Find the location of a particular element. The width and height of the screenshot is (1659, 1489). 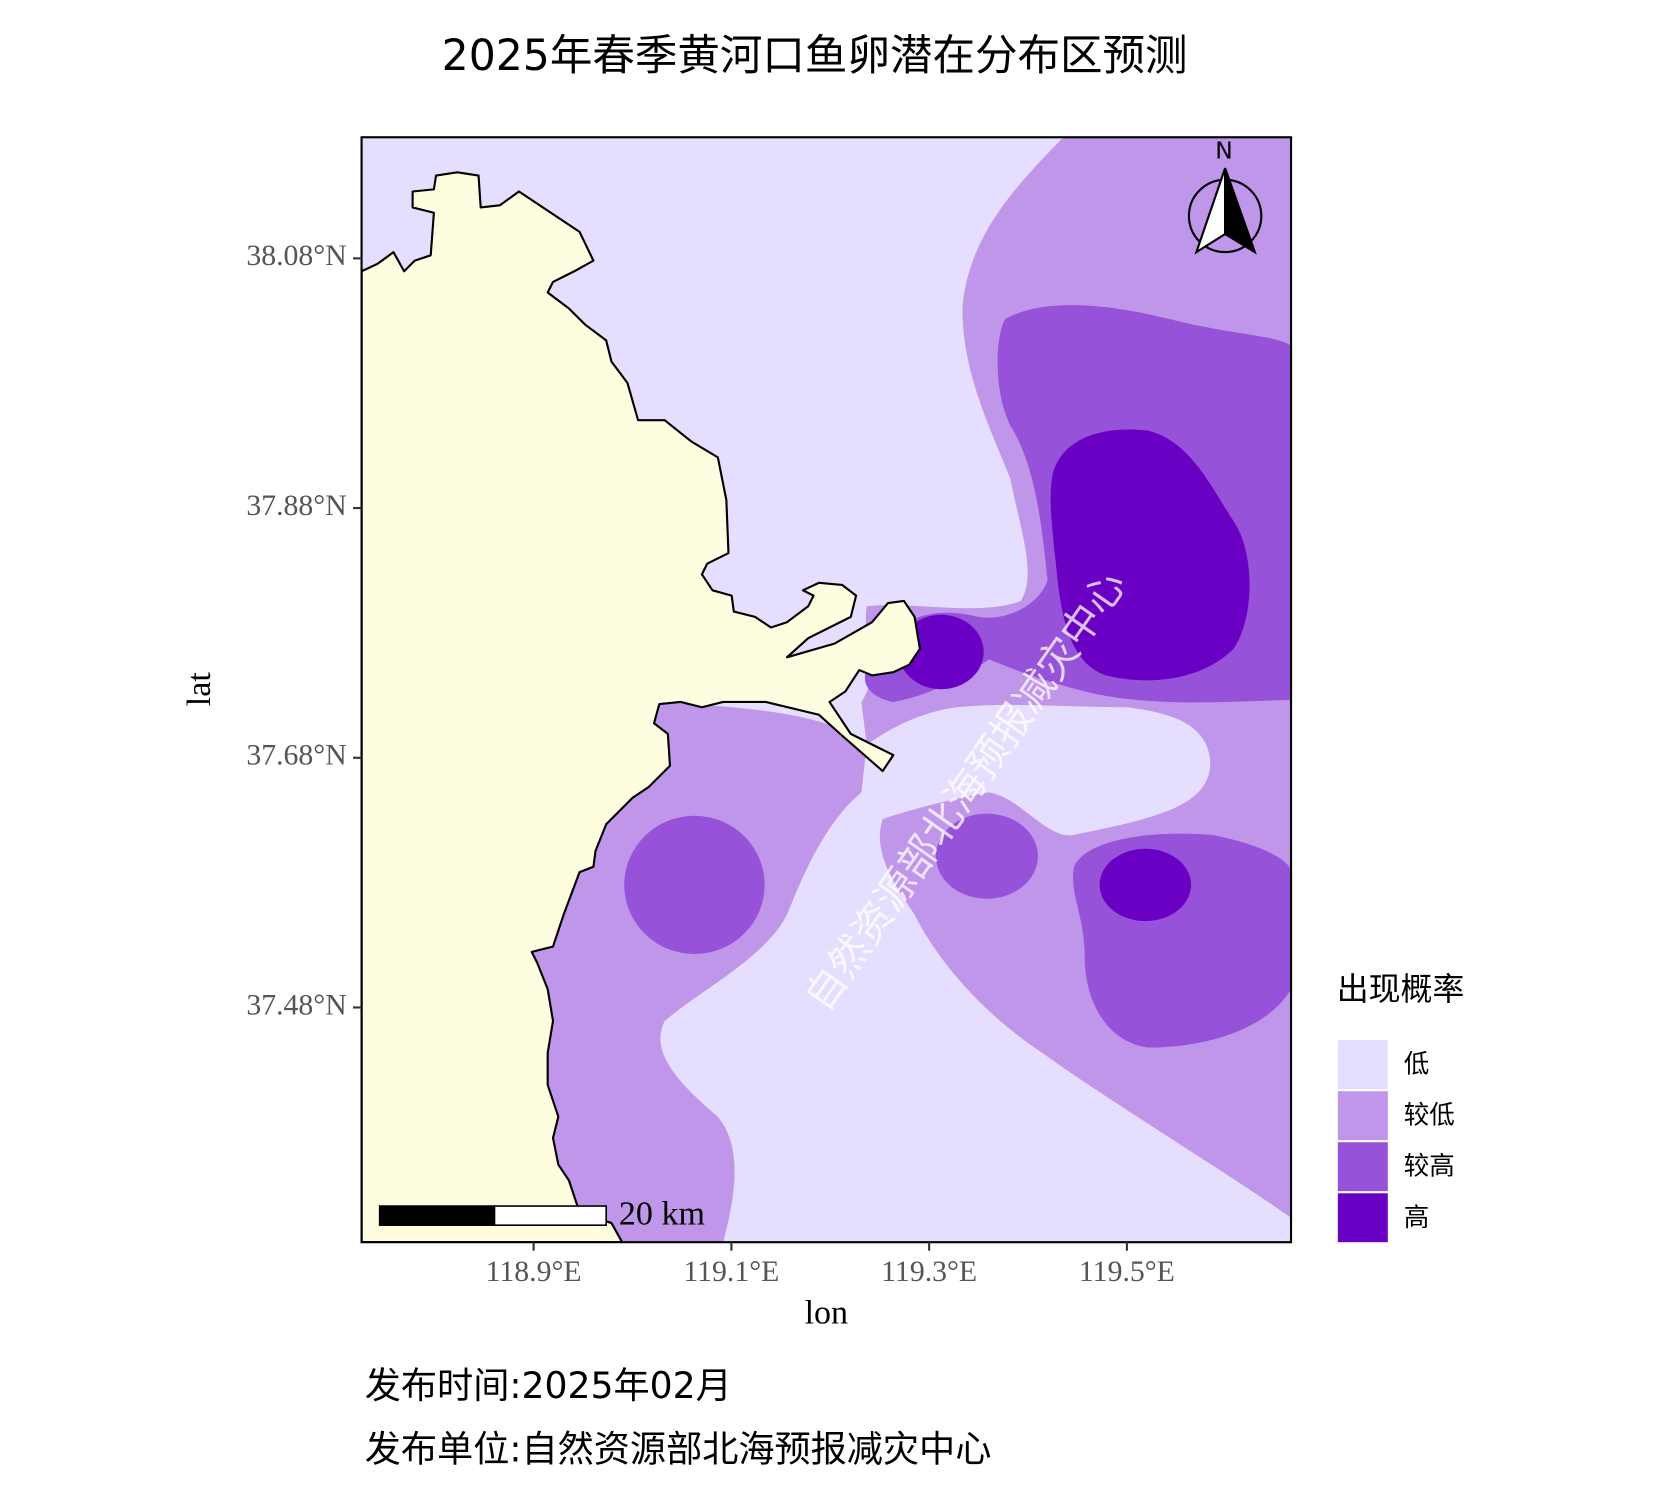

y-tick-label: 38.08°N is located at coordinates (296, 255).